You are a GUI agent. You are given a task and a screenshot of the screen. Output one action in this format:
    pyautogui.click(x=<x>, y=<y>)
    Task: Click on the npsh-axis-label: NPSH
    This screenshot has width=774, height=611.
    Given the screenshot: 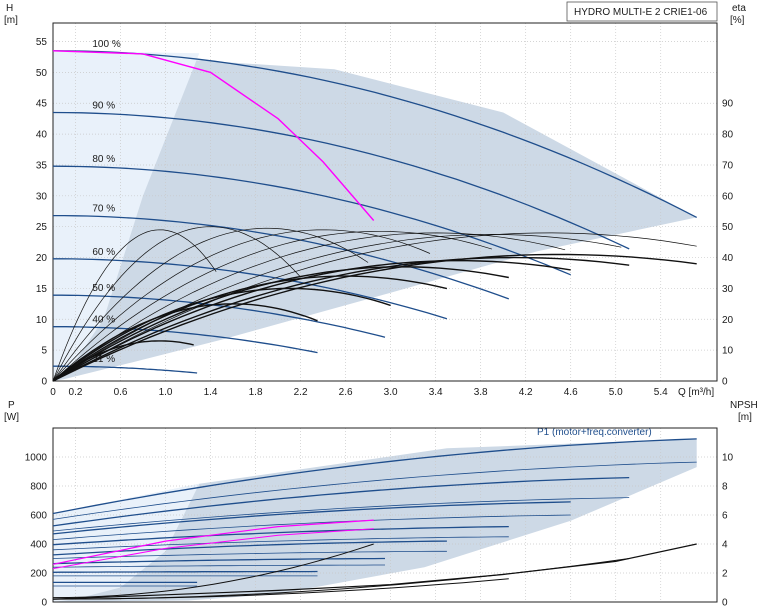 What is the action you would take?
    pyautogui.click(x=744, y=405)
    